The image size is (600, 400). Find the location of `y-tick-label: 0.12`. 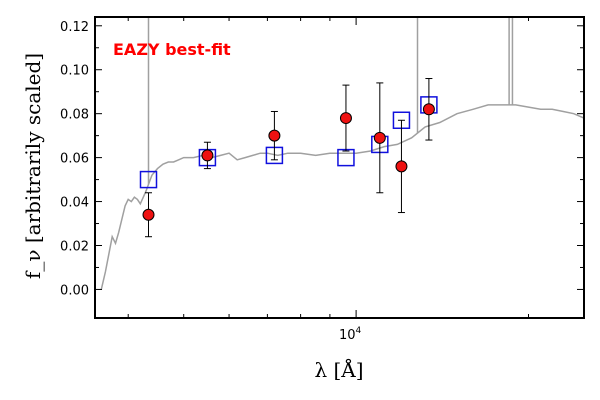

y-tick-label: 0.12 is located at coordinates (74, 27).